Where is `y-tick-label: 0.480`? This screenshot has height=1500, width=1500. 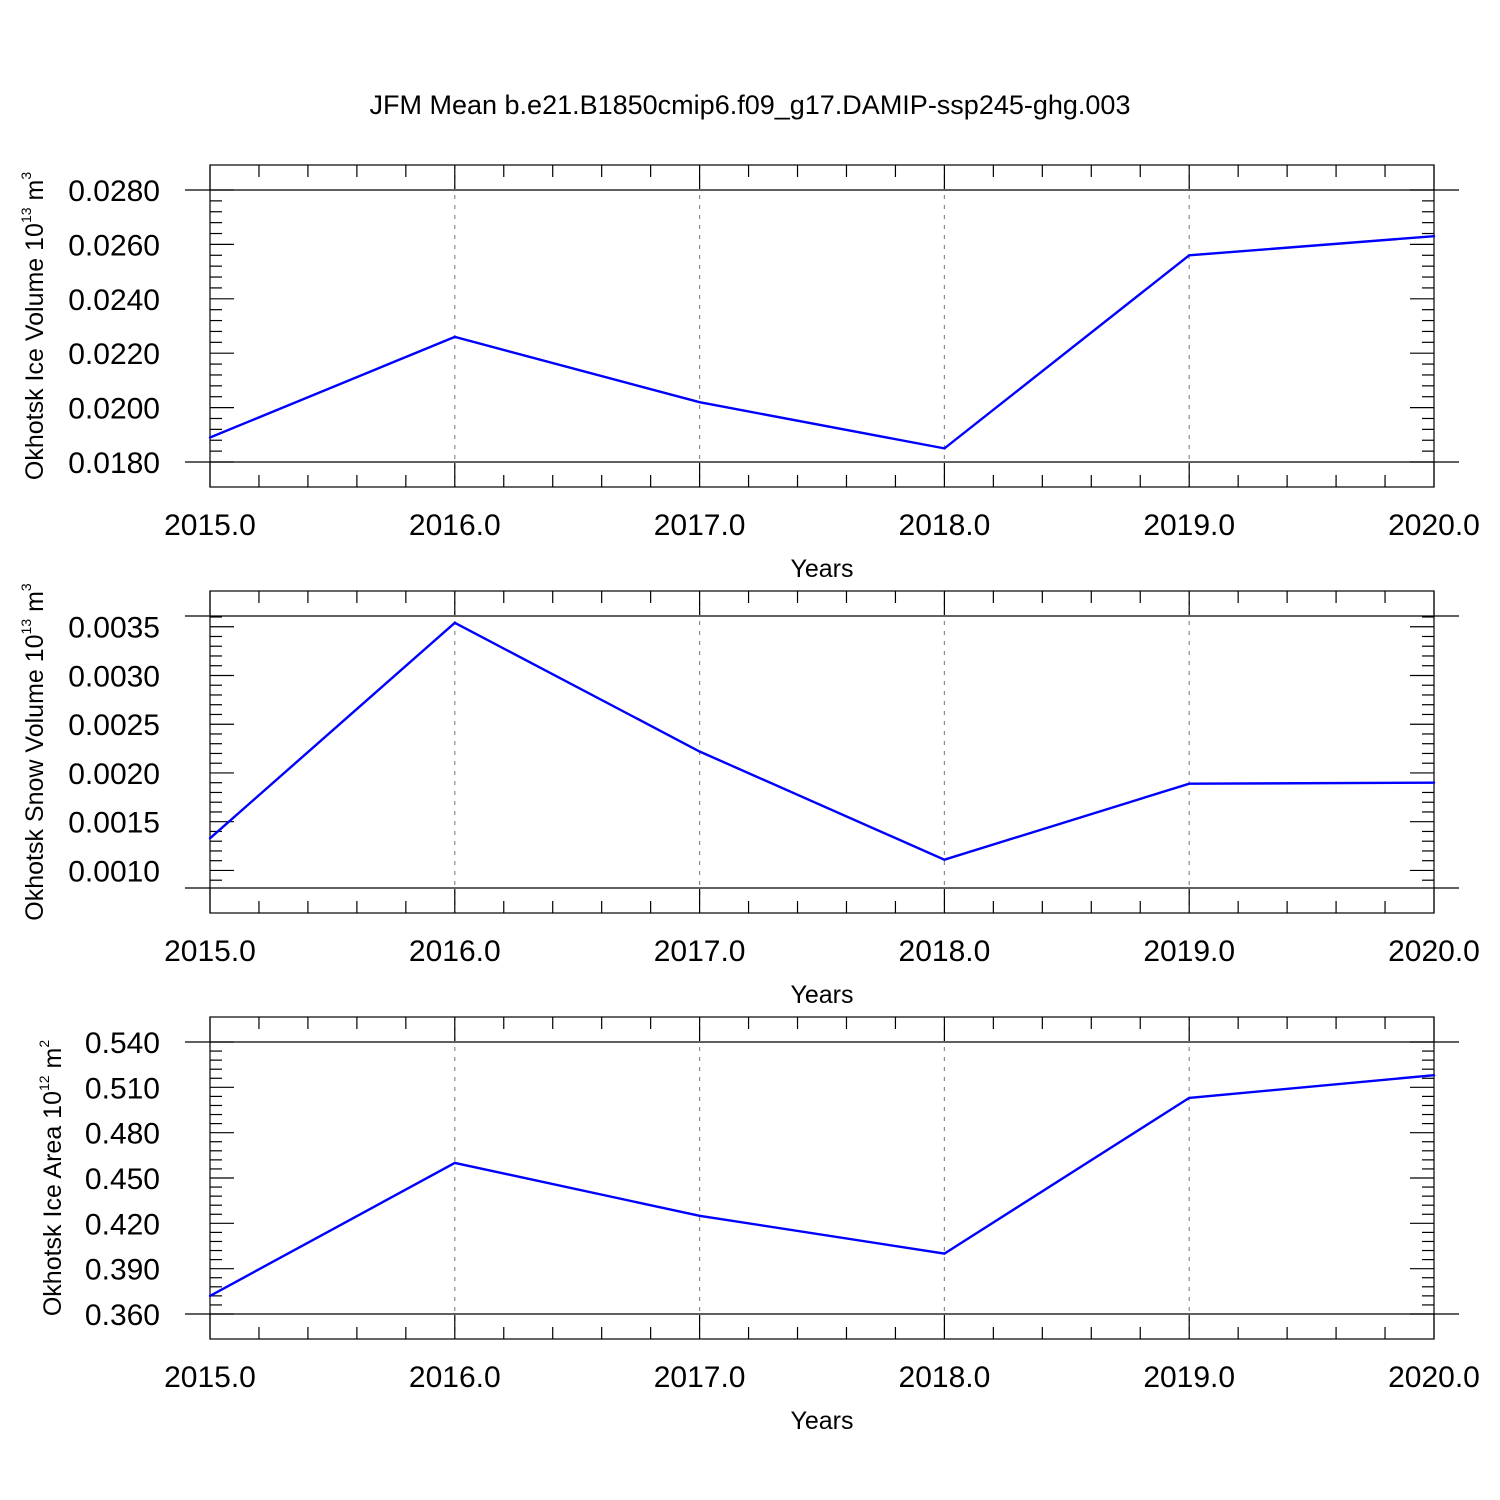 y-tick-label: 0.480 is located at coordinates (122, 1134).